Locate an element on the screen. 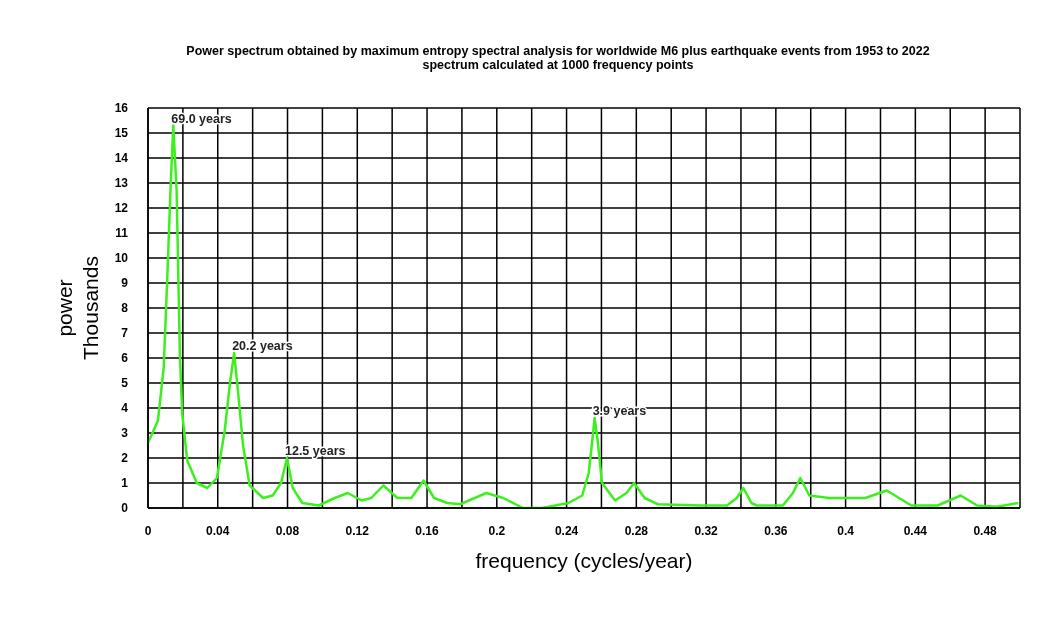 This screenshot has height=617, width=1055. x-tick-label: 0.32 is located at coordinates (706, 530).